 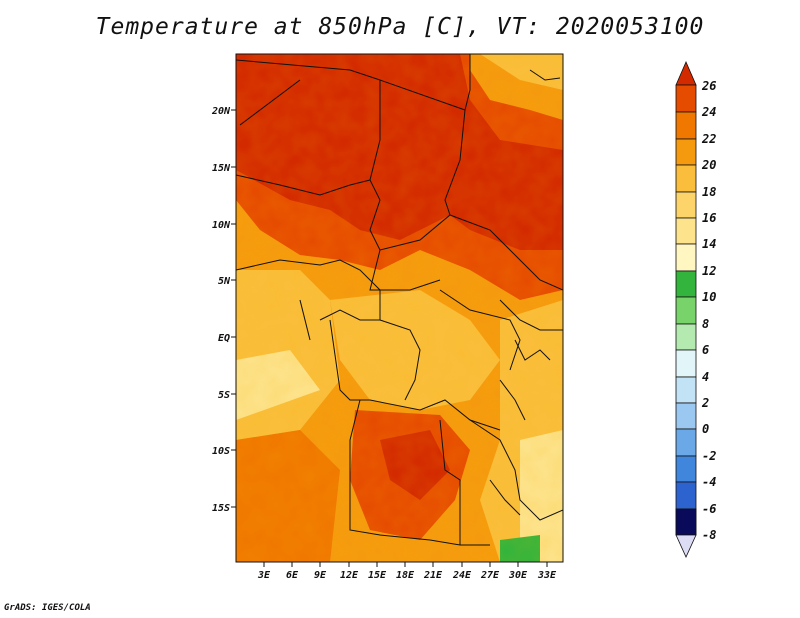 What do you see at coordinates (705, 403) in the screenshot?
I see `svg-text: 2` at bounding box center [705, 403].